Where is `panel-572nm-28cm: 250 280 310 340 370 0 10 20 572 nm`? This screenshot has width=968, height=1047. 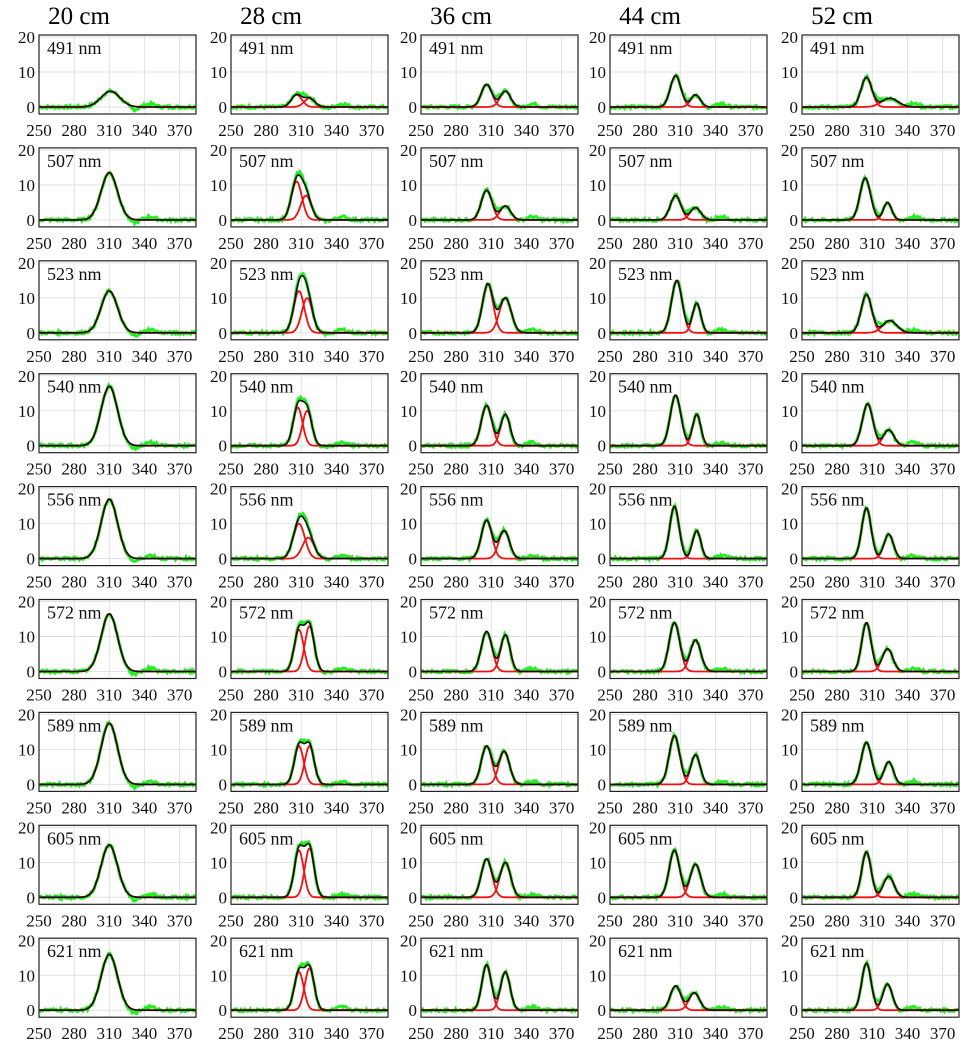
panel-572nm-28cm: 250 280 310 340 370 0 10 20 572 nm is located at coordinates (299, 649).